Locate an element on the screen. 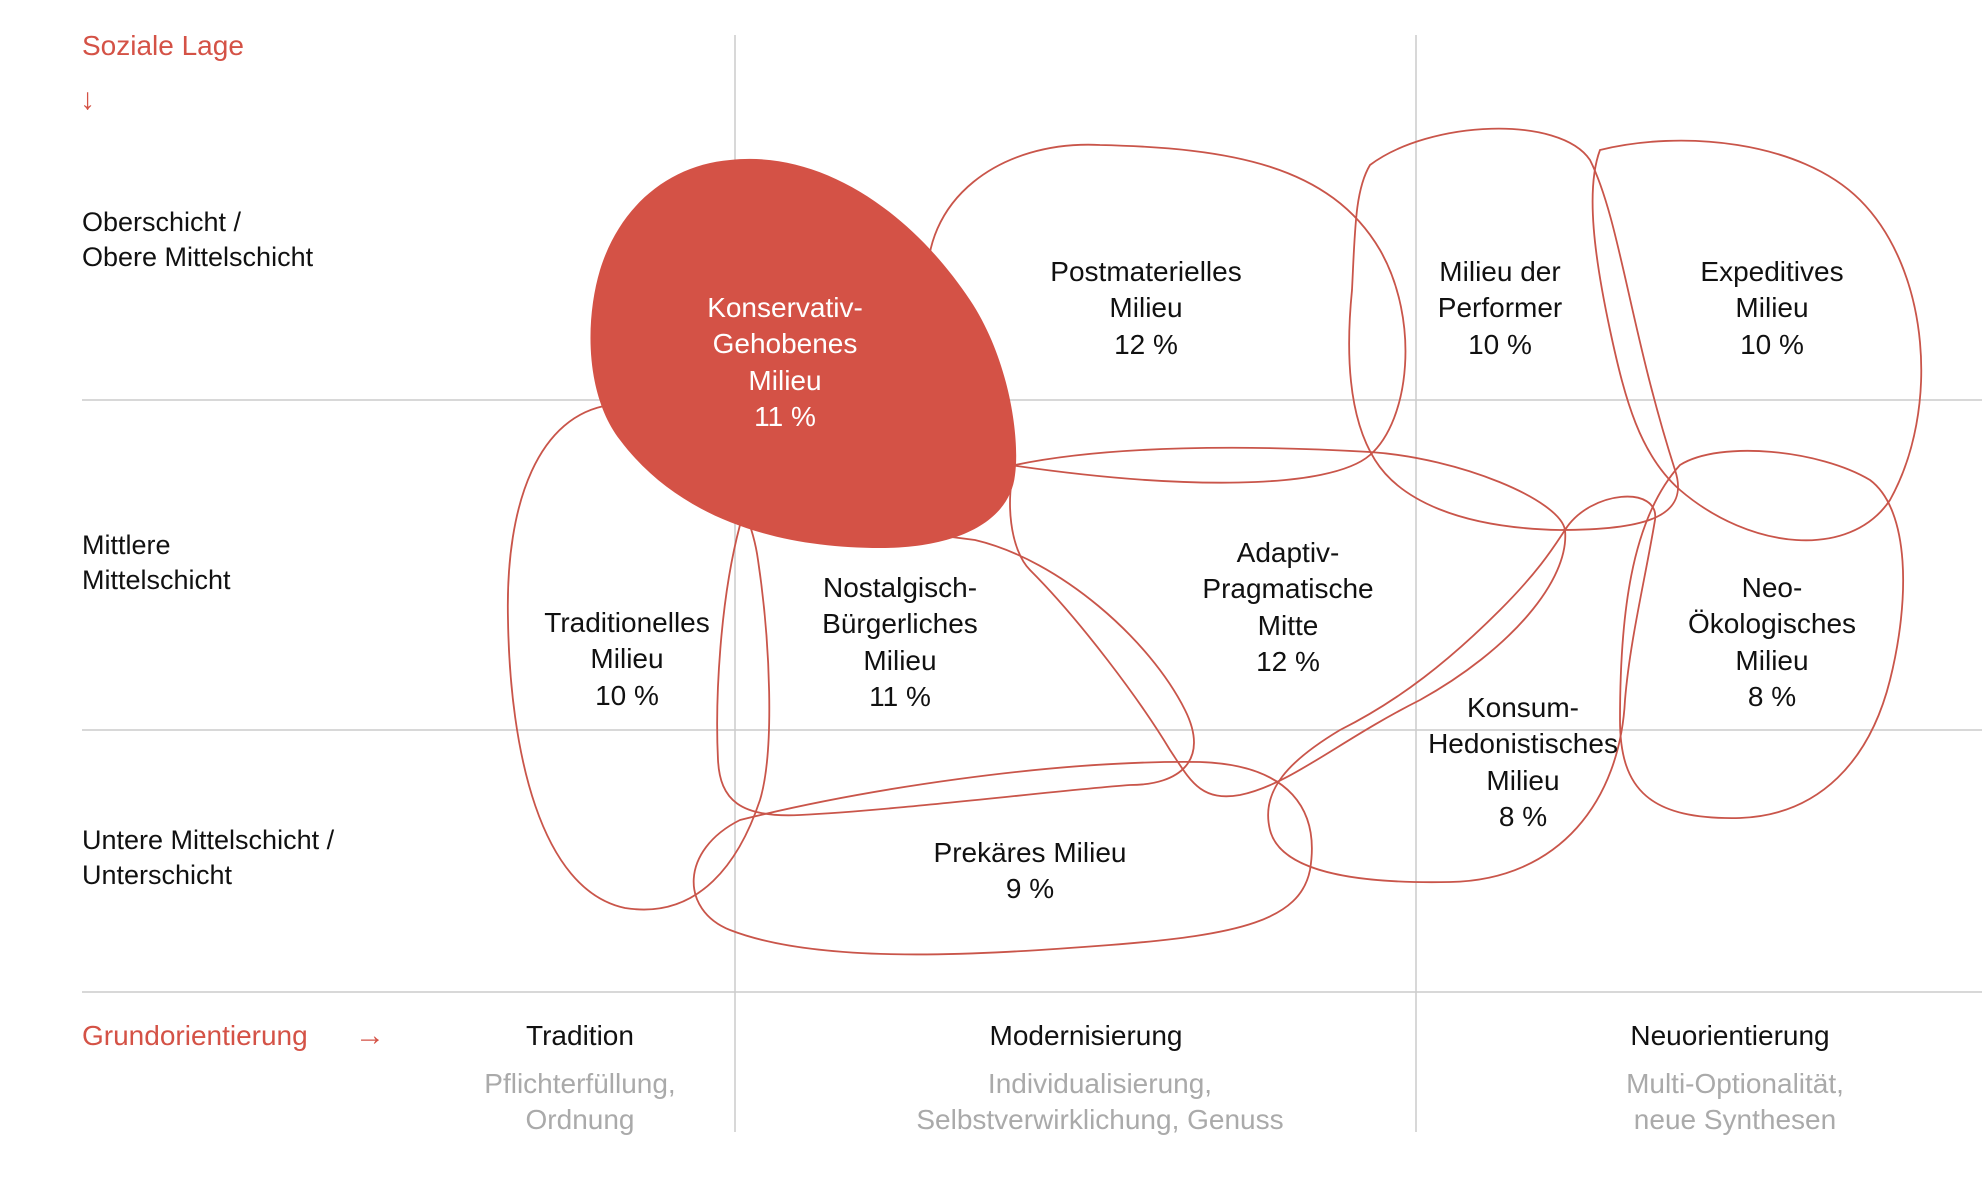  row-label-oberschicht: Oberschicht / Obere Mittelschicht is located at coordinates (198, 240).